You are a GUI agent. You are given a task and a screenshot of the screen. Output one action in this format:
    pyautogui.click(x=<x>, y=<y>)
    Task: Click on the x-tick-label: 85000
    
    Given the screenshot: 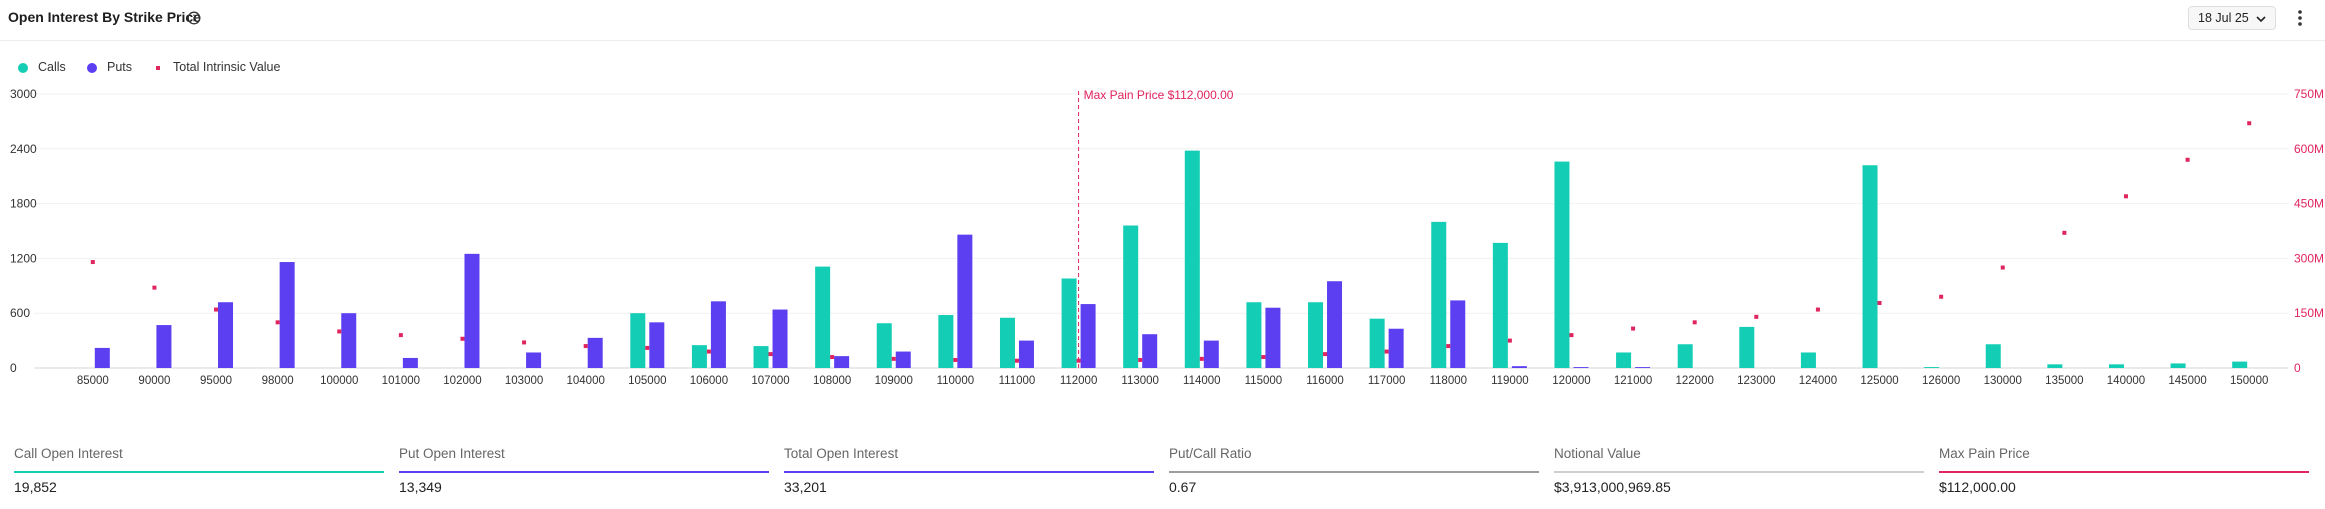 What is the action you would take?
    pyautogui.click(x=93, y=381)
    